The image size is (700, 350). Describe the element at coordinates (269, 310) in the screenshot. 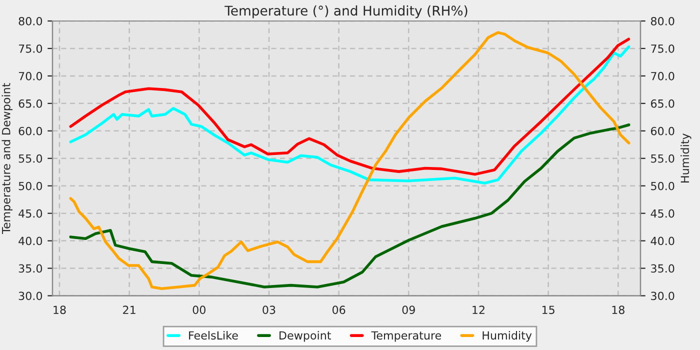

I see `x-tick-label: 03` at that location.